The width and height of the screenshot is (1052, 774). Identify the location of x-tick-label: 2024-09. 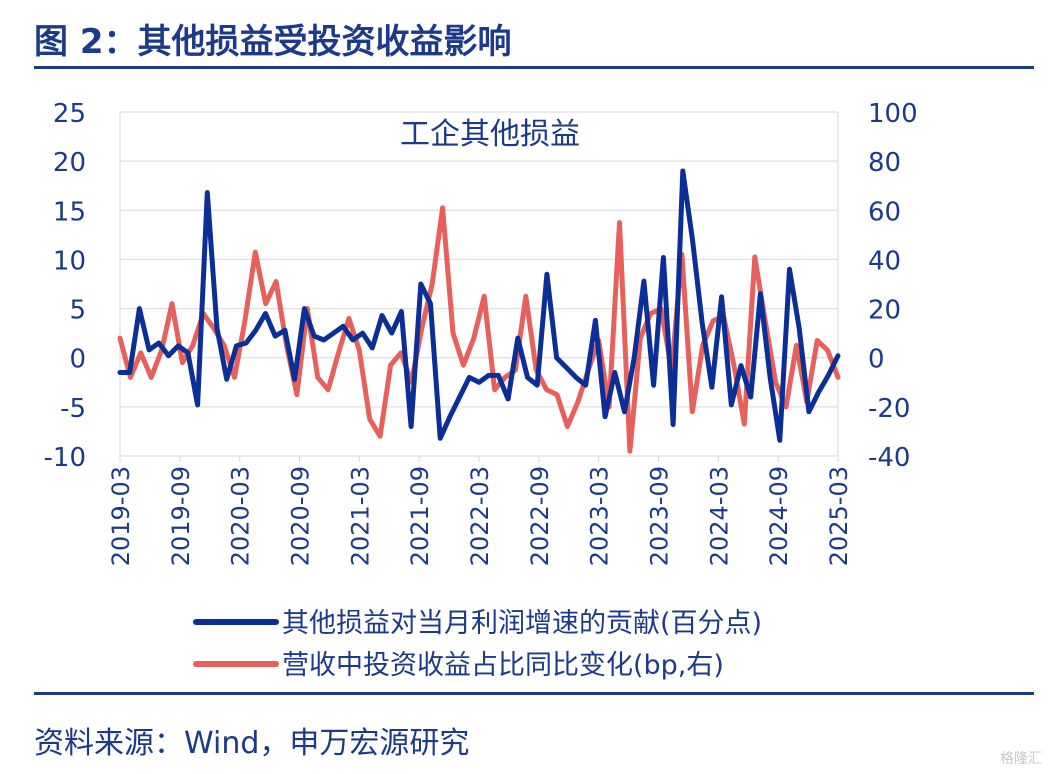
(779, 516).